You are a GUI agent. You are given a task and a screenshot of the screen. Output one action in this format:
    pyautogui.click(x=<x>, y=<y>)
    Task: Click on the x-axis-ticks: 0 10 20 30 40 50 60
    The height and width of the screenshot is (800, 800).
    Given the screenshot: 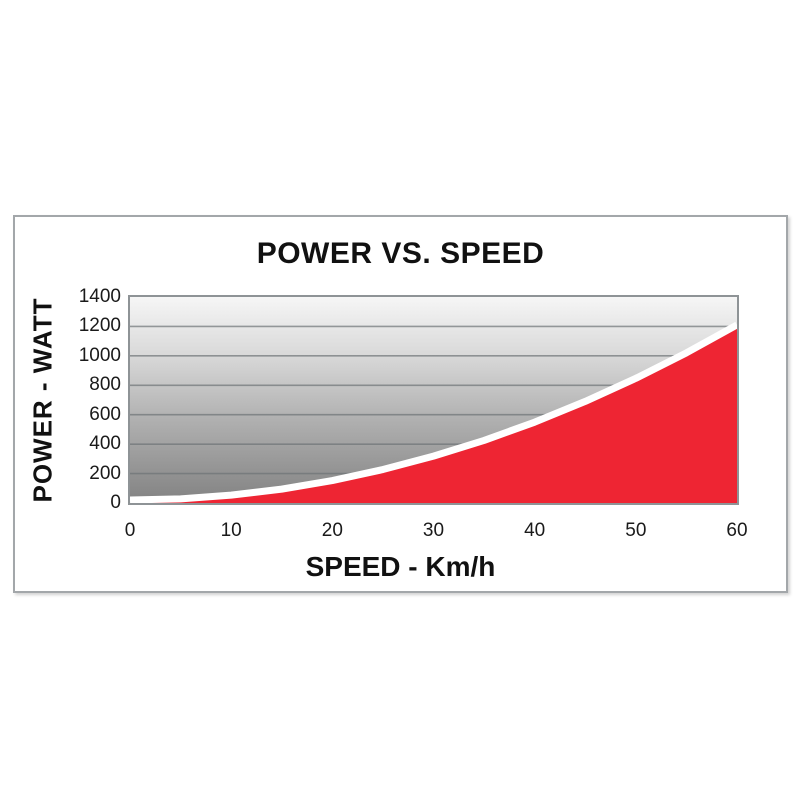 What is the action you would take?
    pyautogui.click(x=436, y=532)
    